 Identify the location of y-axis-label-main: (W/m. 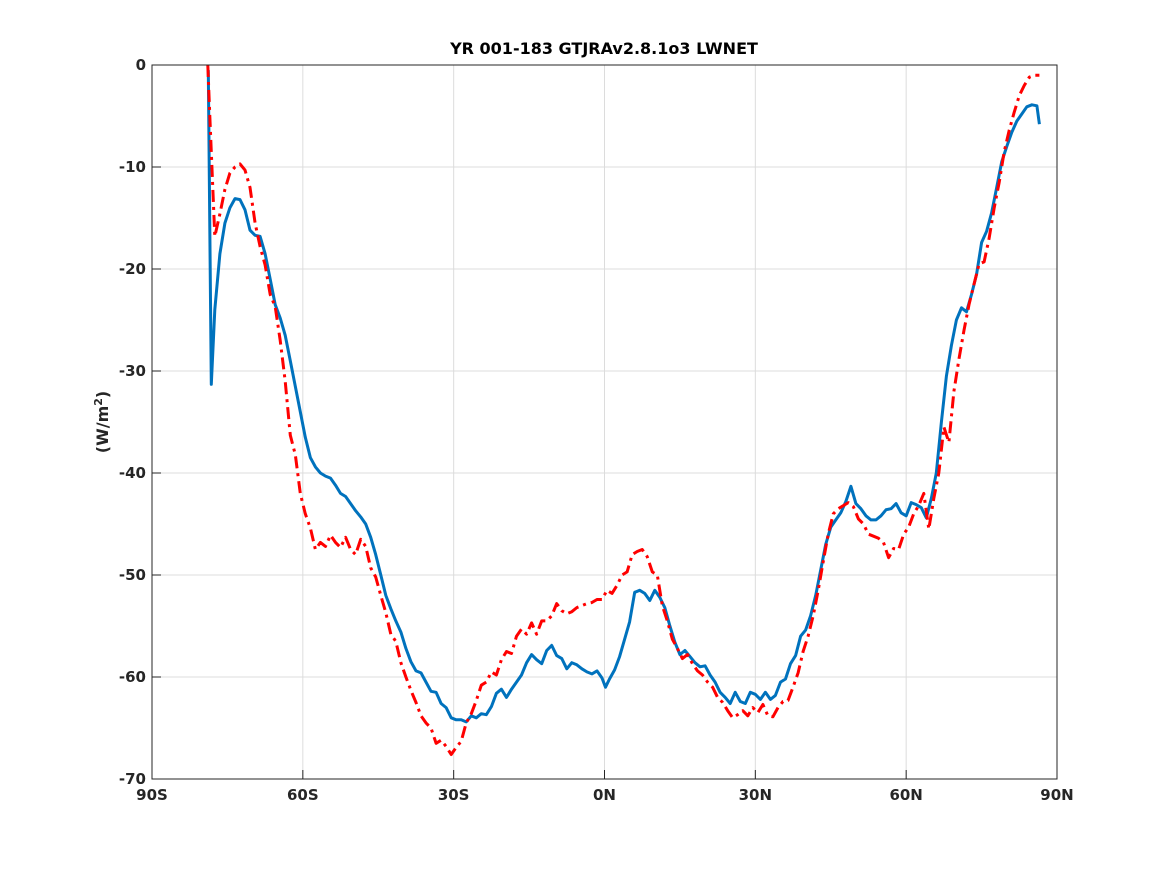
(102, 429).